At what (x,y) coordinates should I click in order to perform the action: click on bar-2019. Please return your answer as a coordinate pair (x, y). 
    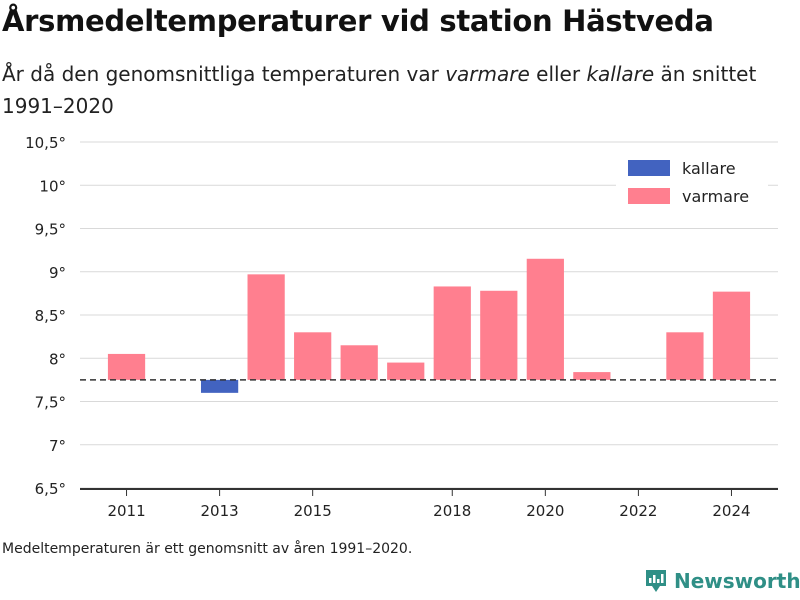
    Looking at the image, I should click on (499, 335).